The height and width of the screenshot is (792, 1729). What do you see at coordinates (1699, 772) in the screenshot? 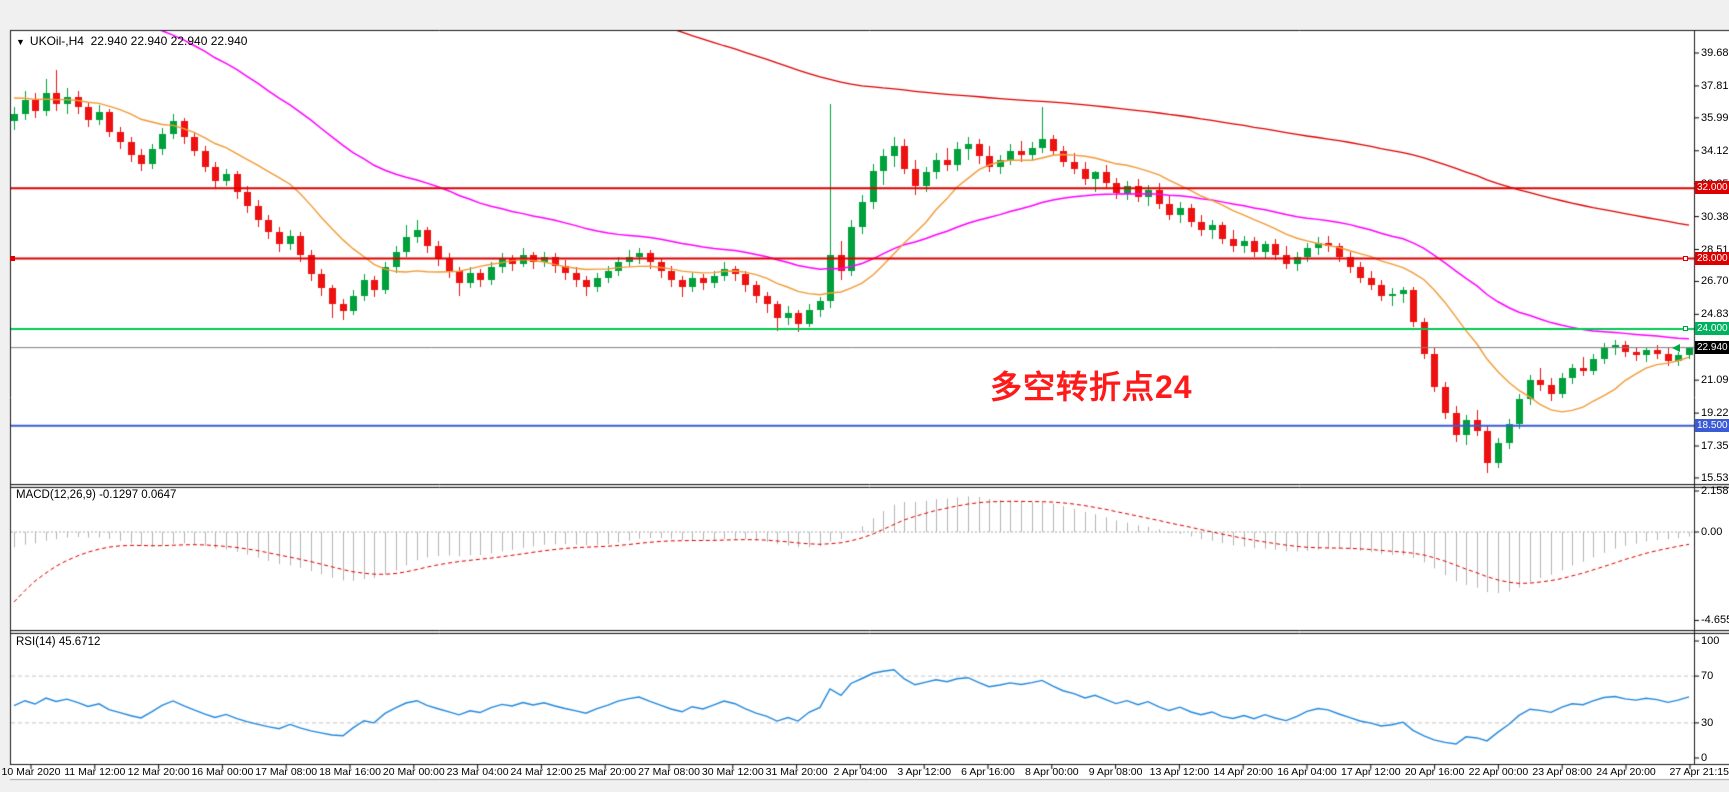
I see `date-label: 27 Apr 21:15` at bounding box center [1699, 772].